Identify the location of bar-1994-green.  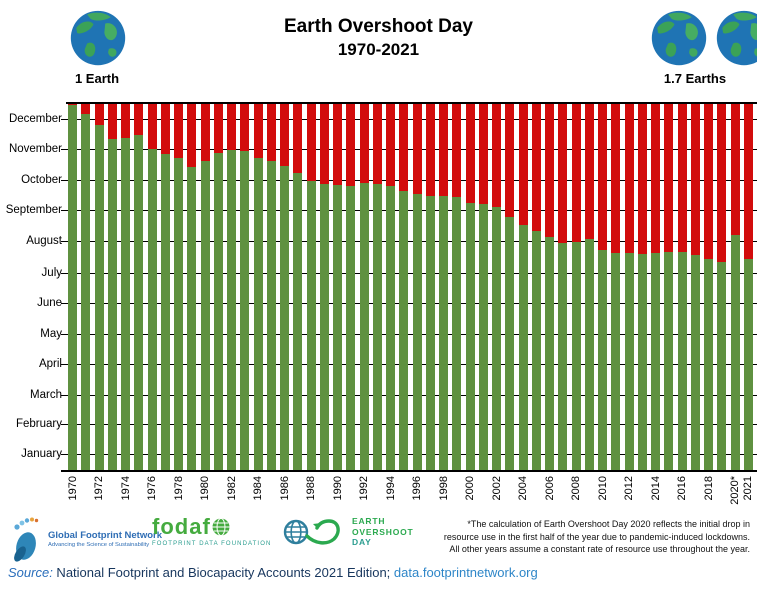
(390, 328).